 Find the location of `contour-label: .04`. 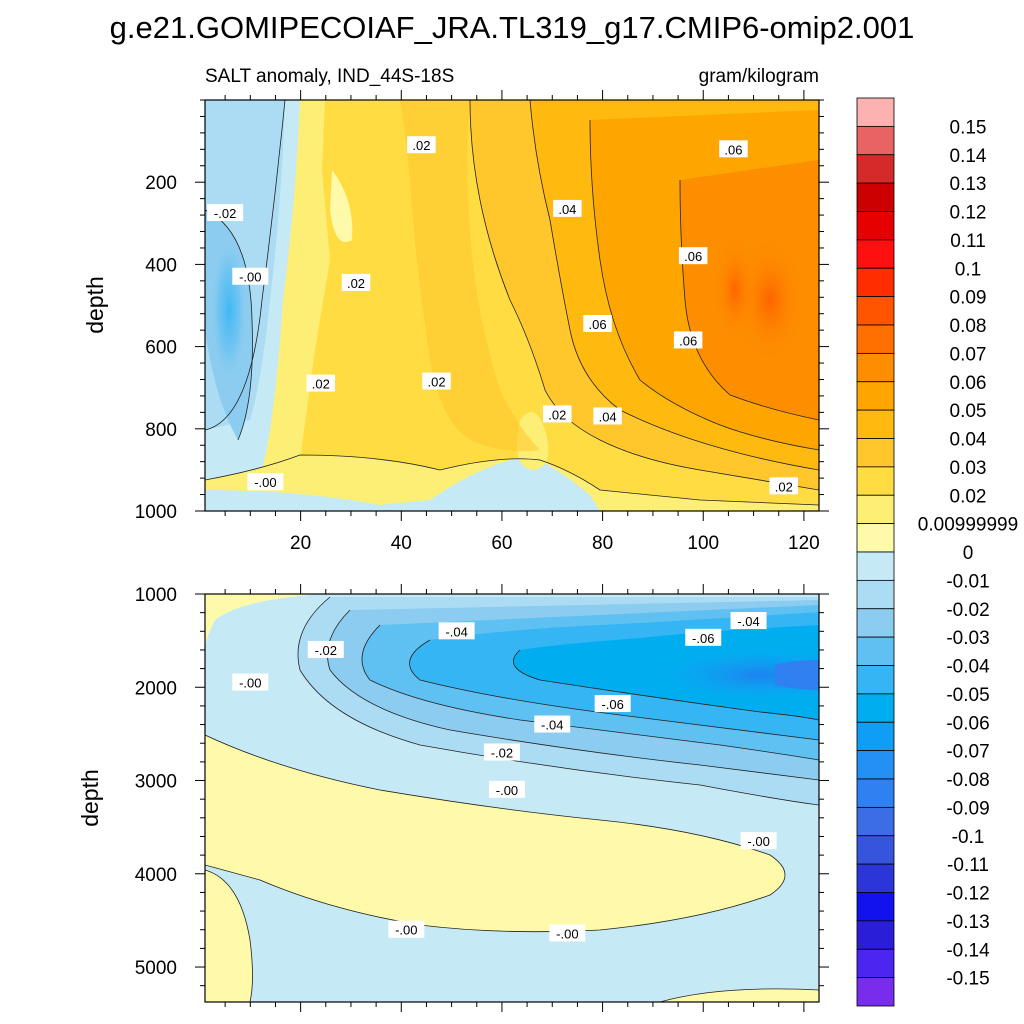

contour-label: .04 is located at coordinates (567, 208).